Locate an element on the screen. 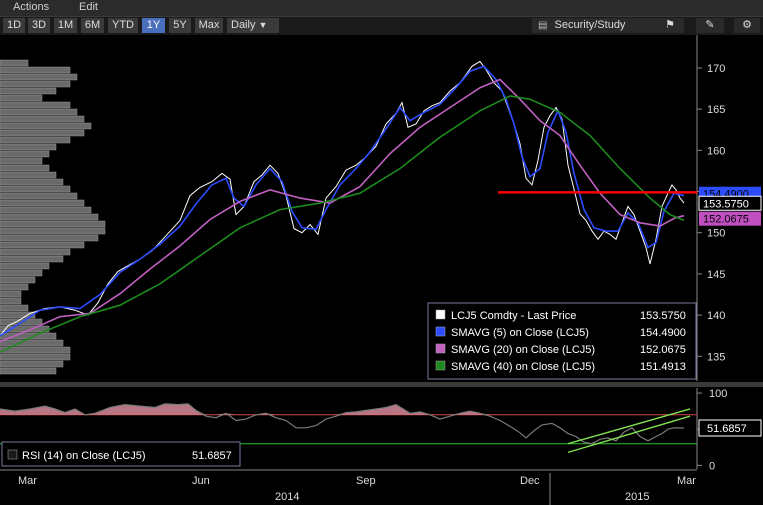 This screenshot has height=505, width=763. price-y-tick-label: 145 is located at coordinates (716, 275).